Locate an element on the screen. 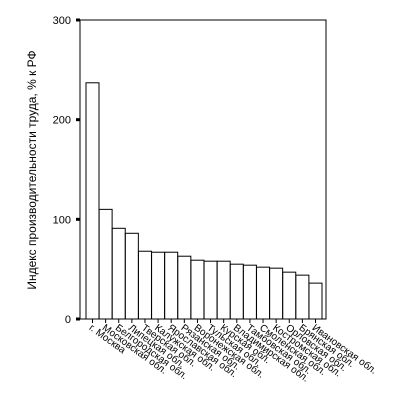  y-axis-title: Индекс производительности труда, % к РФ is located at coordinates (32, 169).